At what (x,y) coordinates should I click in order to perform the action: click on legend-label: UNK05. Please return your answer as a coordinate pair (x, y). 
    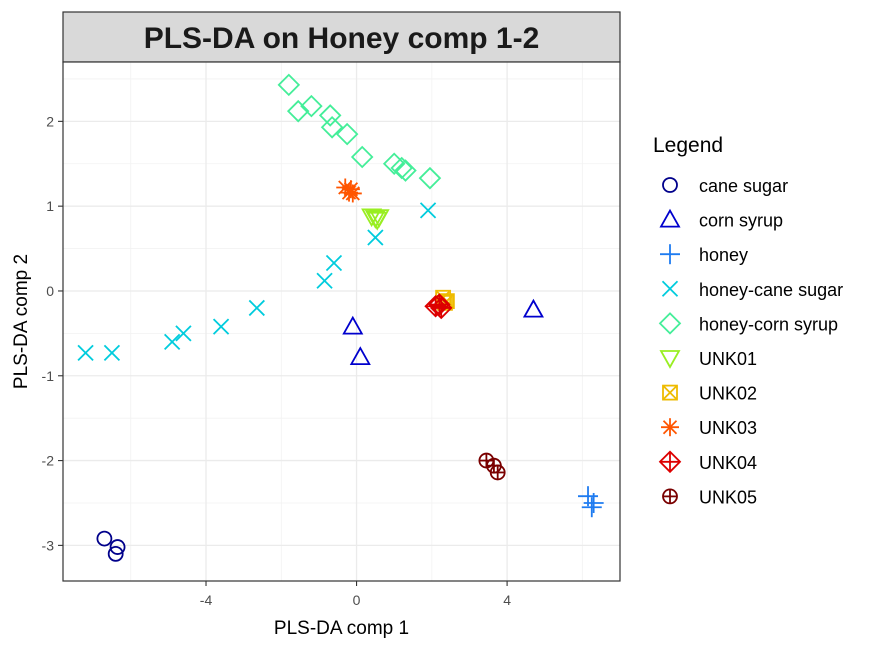
    Looking at the image, I should click on (728, 497).